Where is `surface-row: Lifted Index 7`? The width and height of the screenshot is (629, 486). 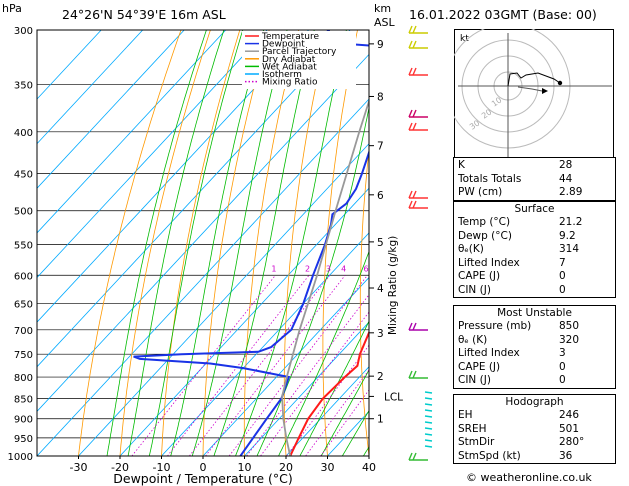
surface-row: Lifted Index 7 is located at coordinates (534, 264).